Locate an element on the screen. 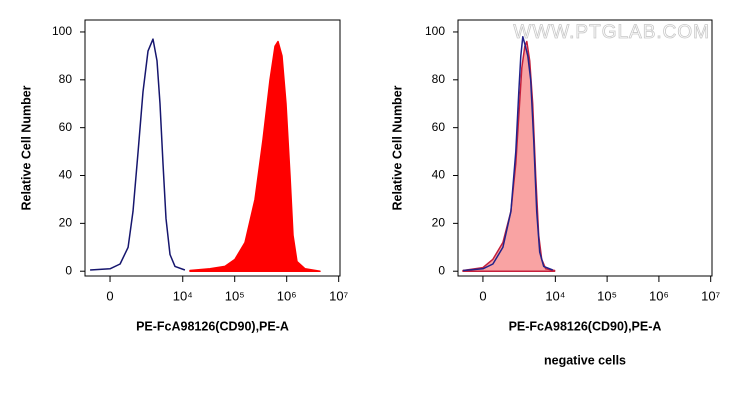 This screenshot has height=408, width=732. watermark: WWW.PTGLAB.COM is located at coordinates (611, 32).